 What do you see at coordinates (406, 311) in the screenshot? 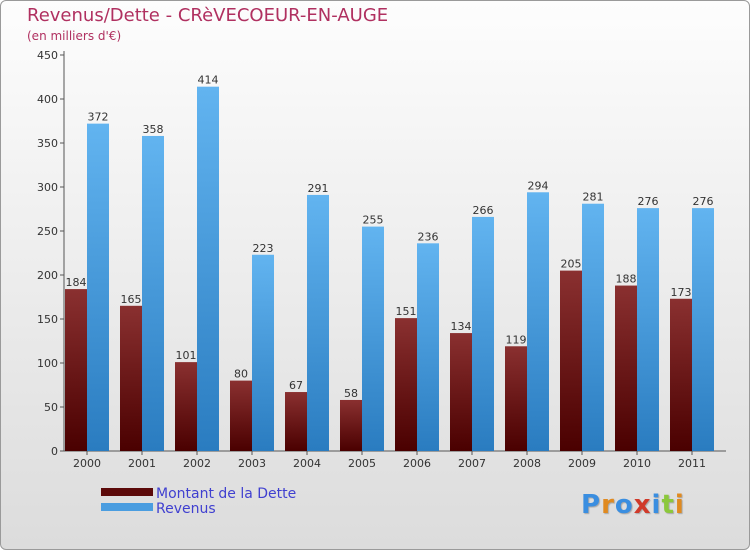
I see `data-label-debt: 151` at bounding box center [406, 311].